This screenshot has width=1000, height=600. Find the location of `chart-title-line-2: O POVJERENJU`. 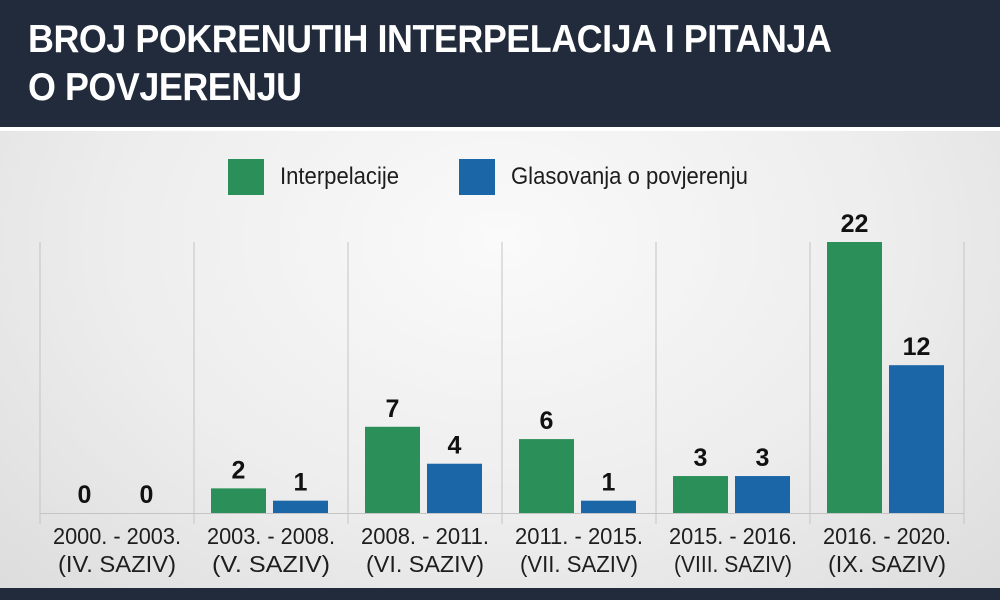

chart-title-line-2: O POVJERENJU is located at coordinates (165, 87).